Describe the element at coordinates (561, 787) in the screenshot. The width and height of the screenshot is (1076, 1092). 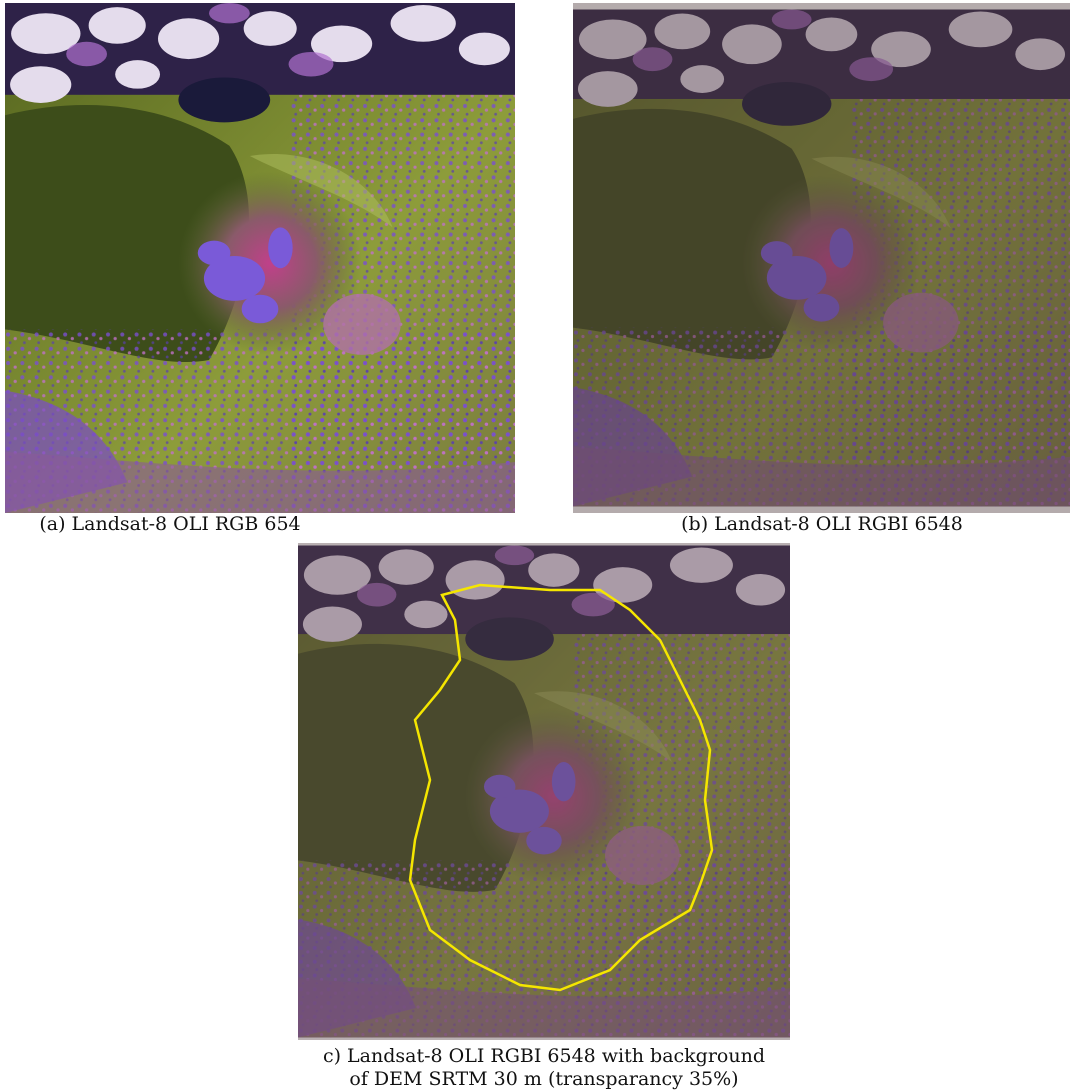
I see `boundary-outline` at that location.